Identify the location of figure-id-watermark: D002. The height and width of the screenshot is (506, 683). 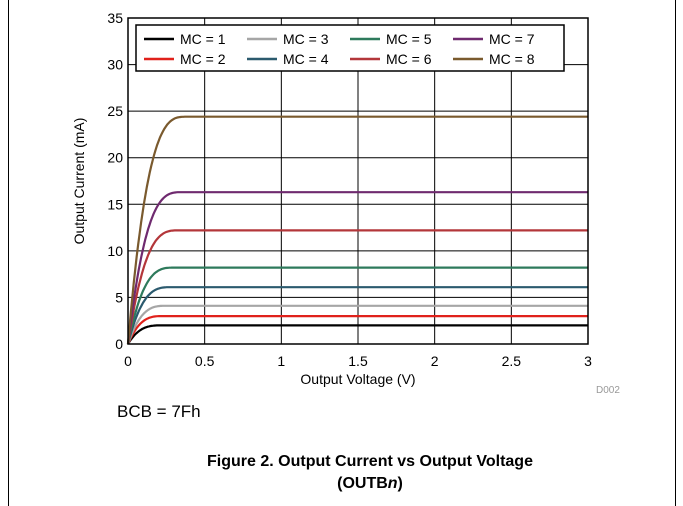
(608, 390).